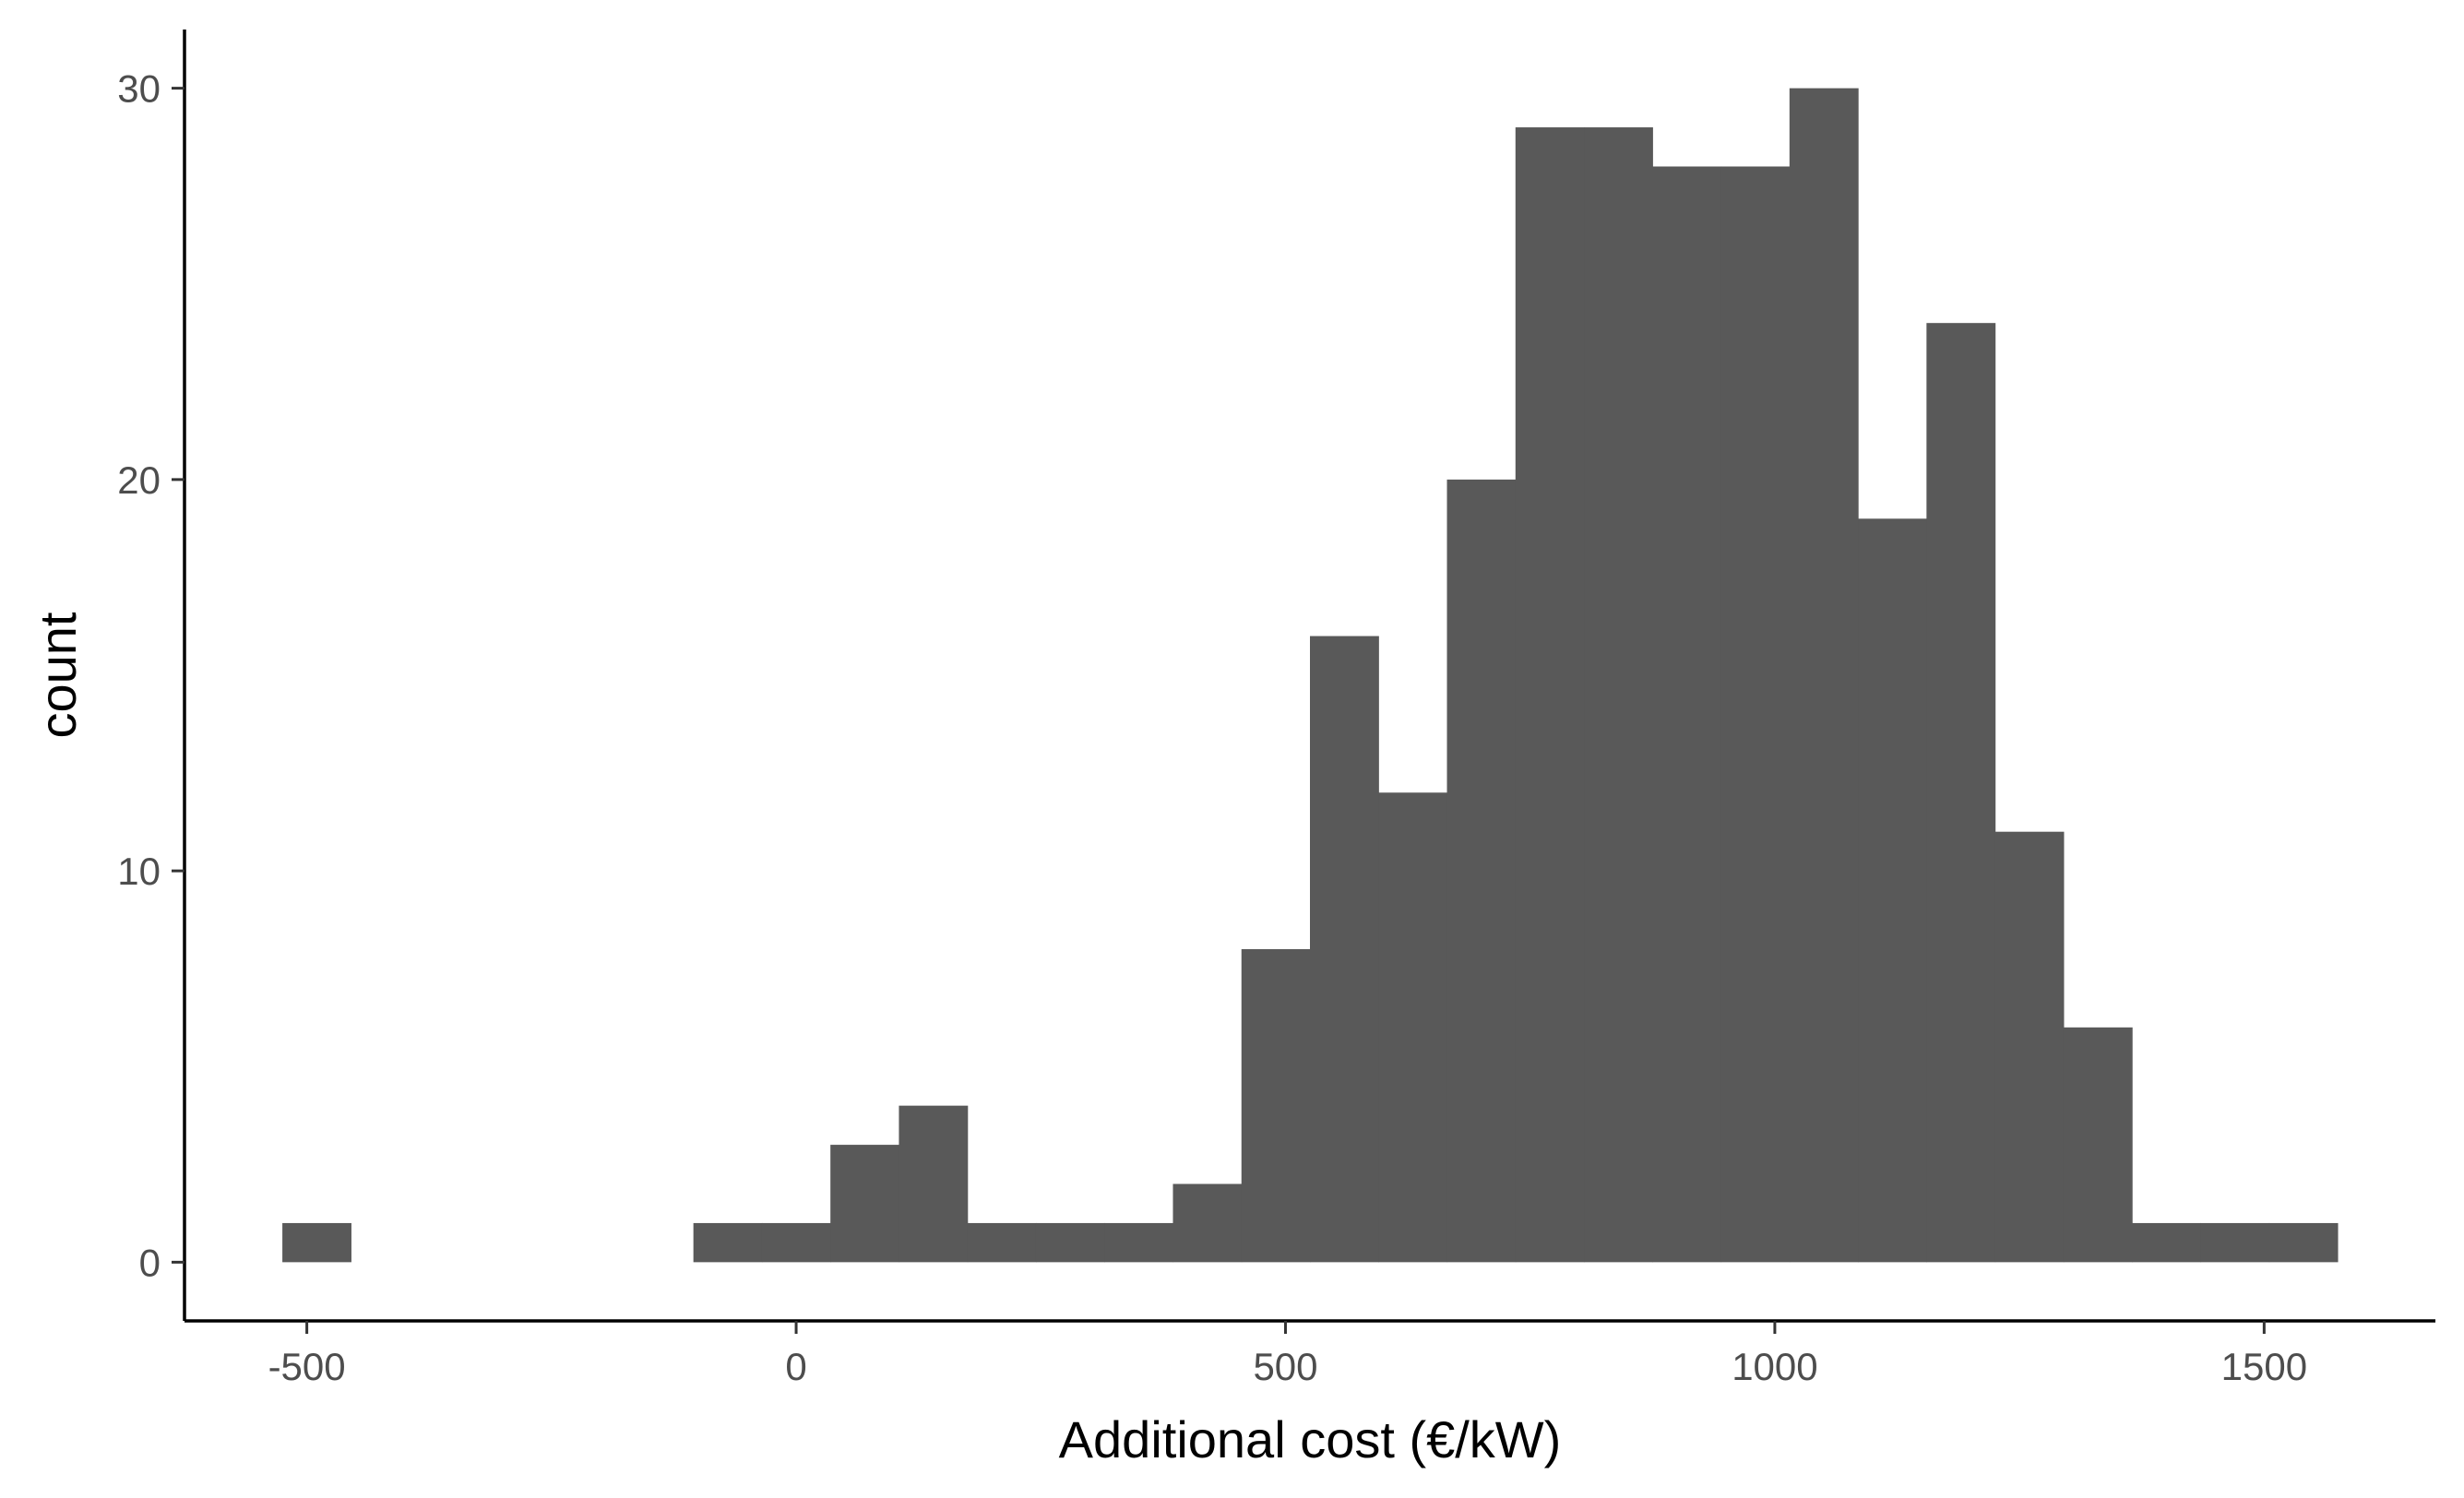  Describe the element at coordinates (795, 1366) in the screenshot. I see `x-tick-label: 0` at that location.